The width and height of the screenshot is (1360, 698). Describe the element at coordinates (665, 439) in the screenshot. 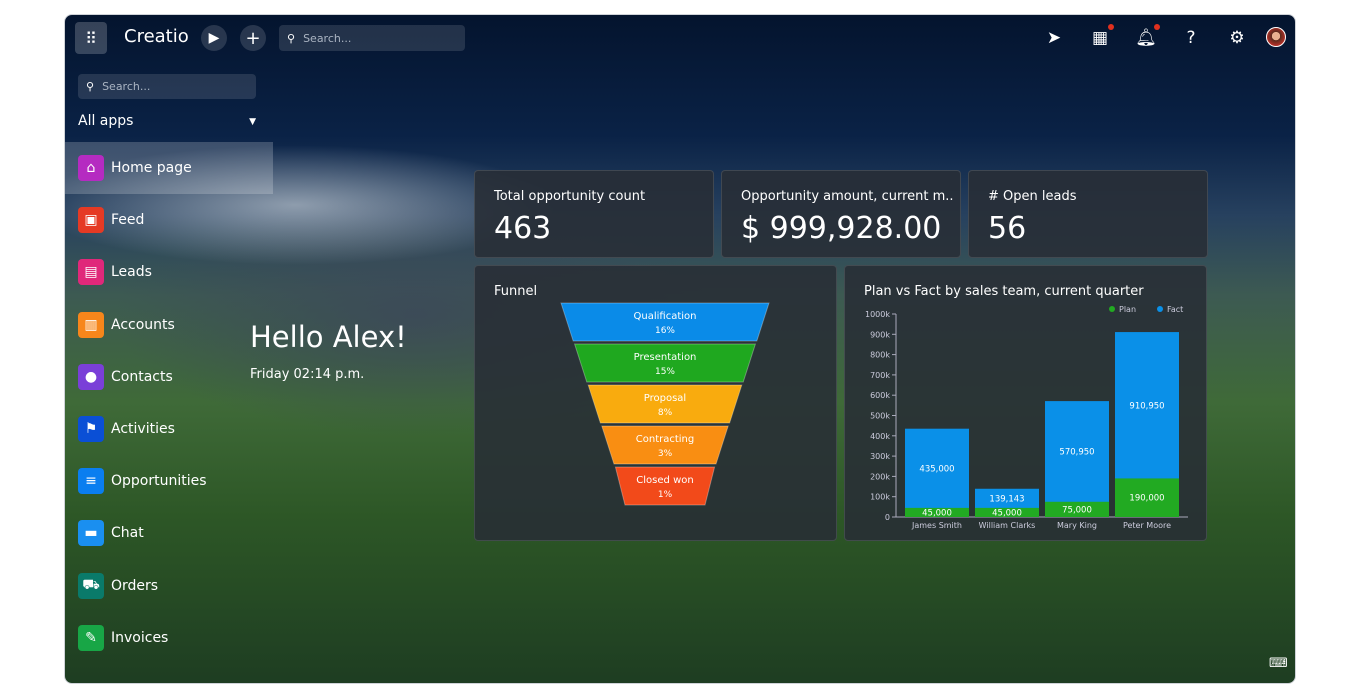

I see `funnel-stage-label: Contracting` at that location.